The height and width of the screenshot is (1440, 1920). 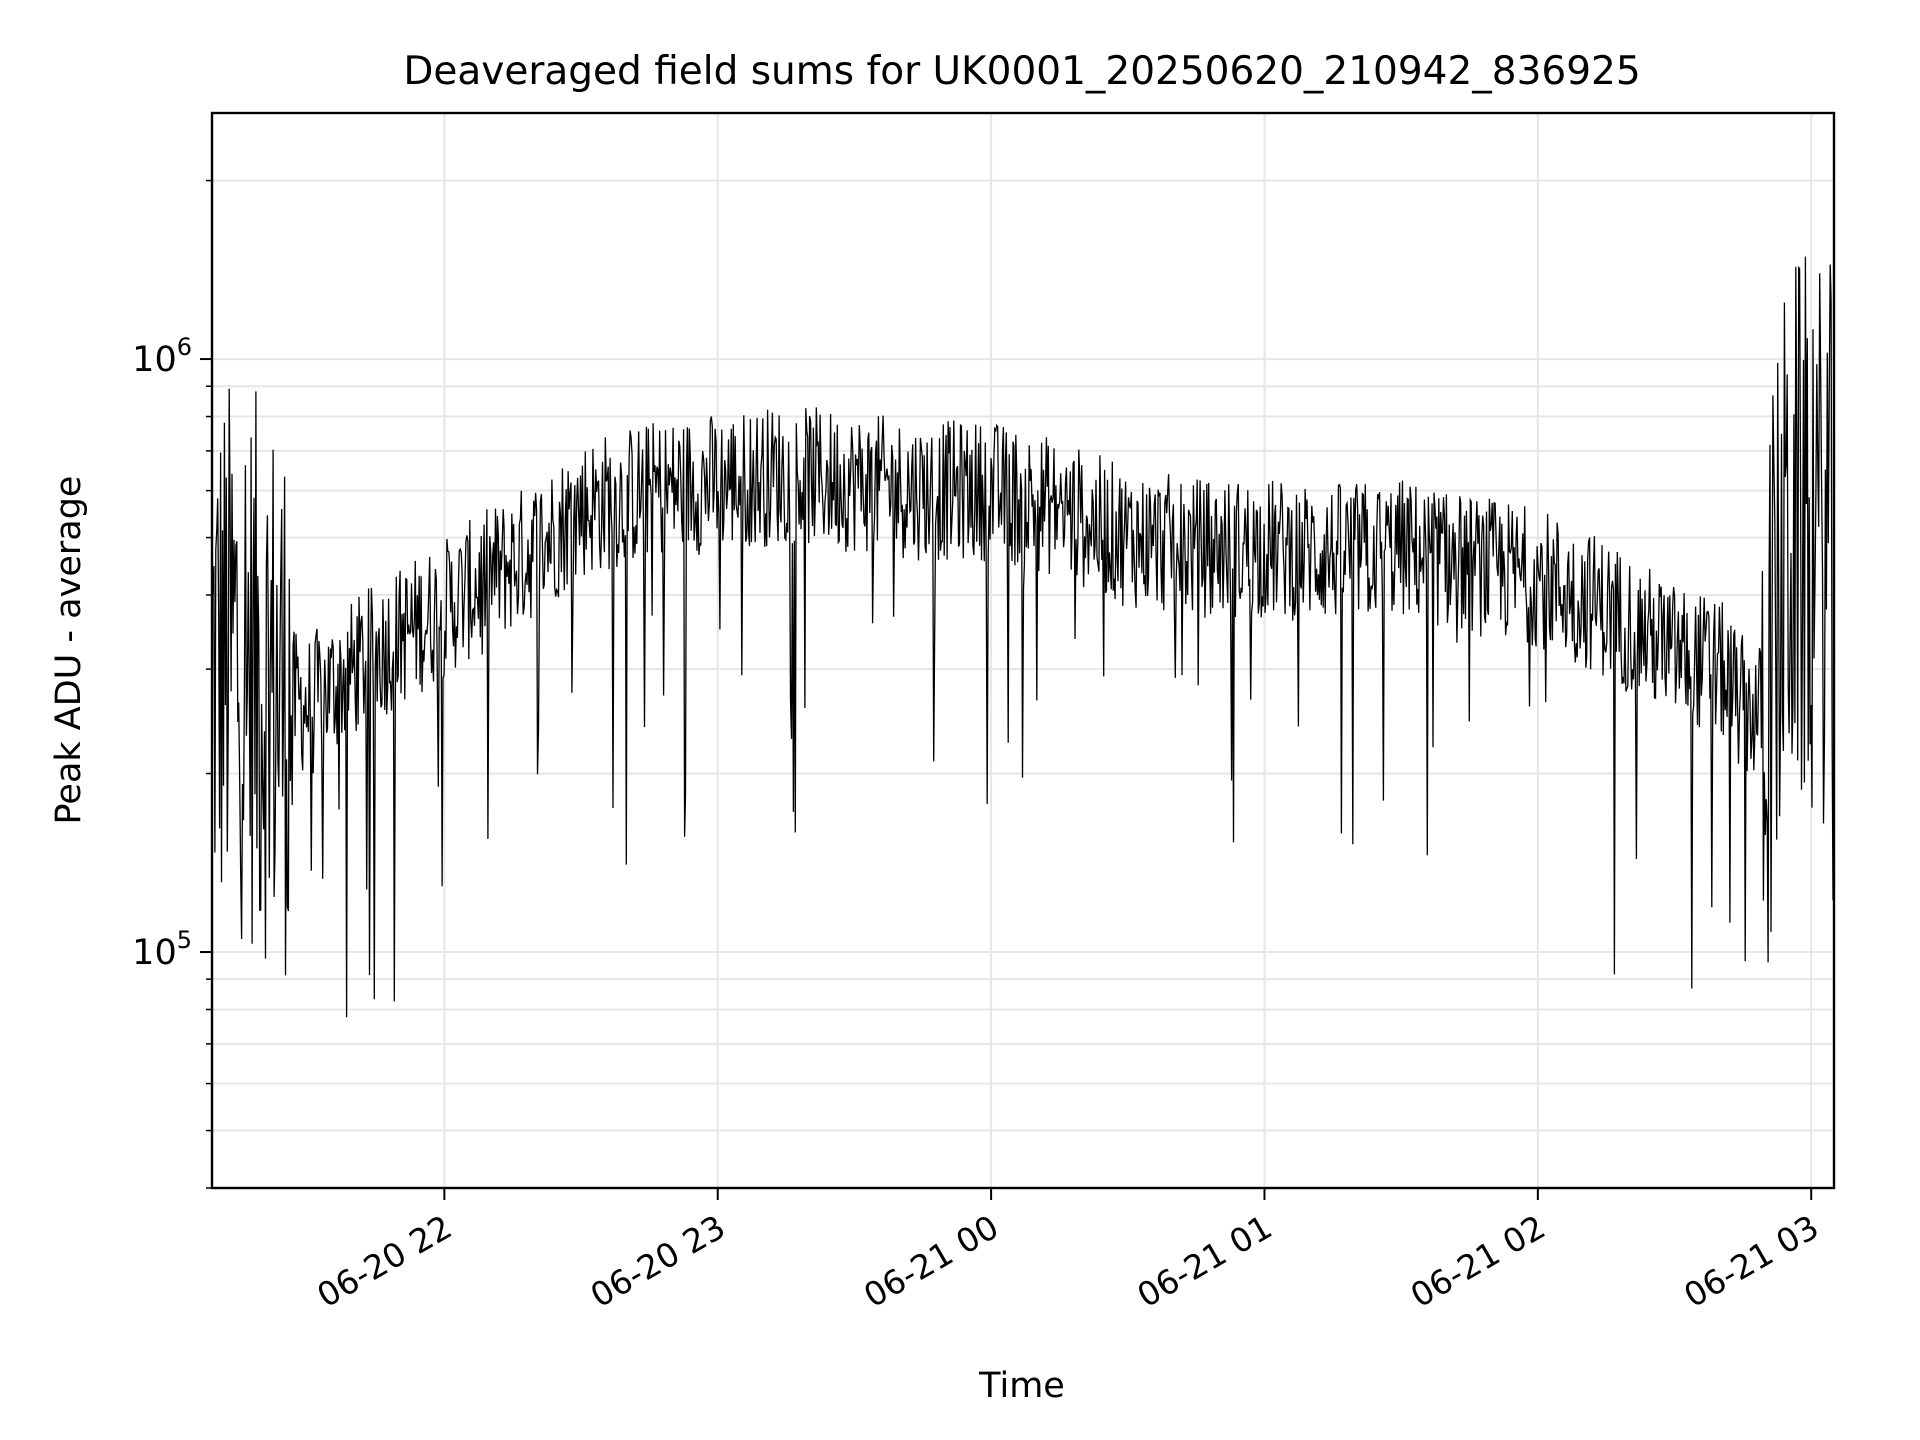 I want to click on x-tick-label: 06-20 23, so click(x=658, y=1261).